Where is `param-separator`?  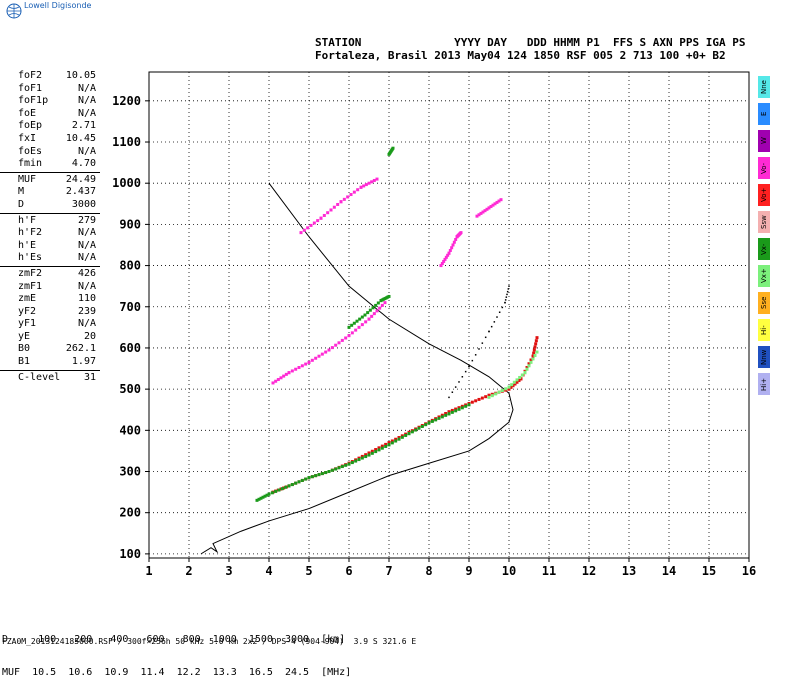 param-separator is located at coordinates (50, 172).